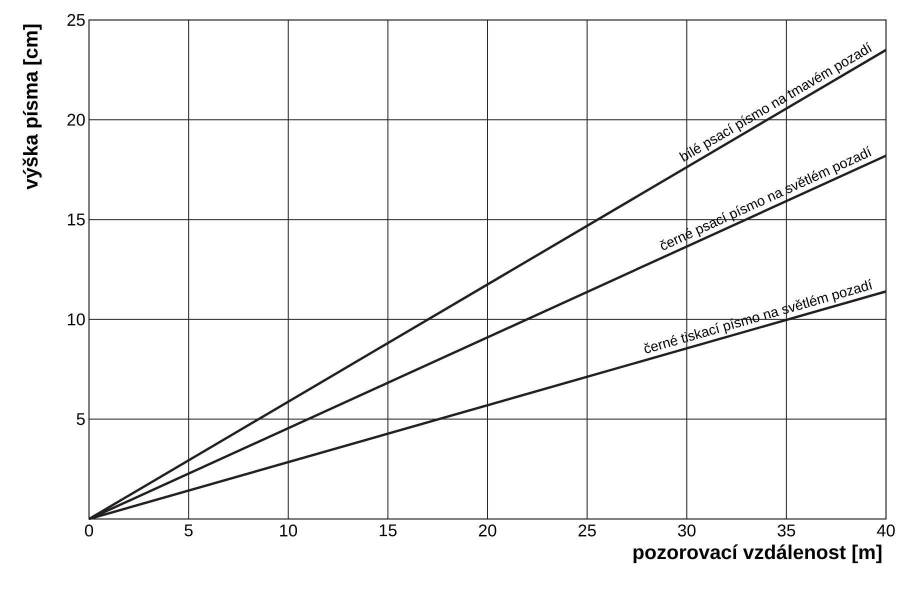  What do you see at coordinates (76, 120) in the screenshot?
I see `y-tick-label: 20` at bounding box center [76, 120].